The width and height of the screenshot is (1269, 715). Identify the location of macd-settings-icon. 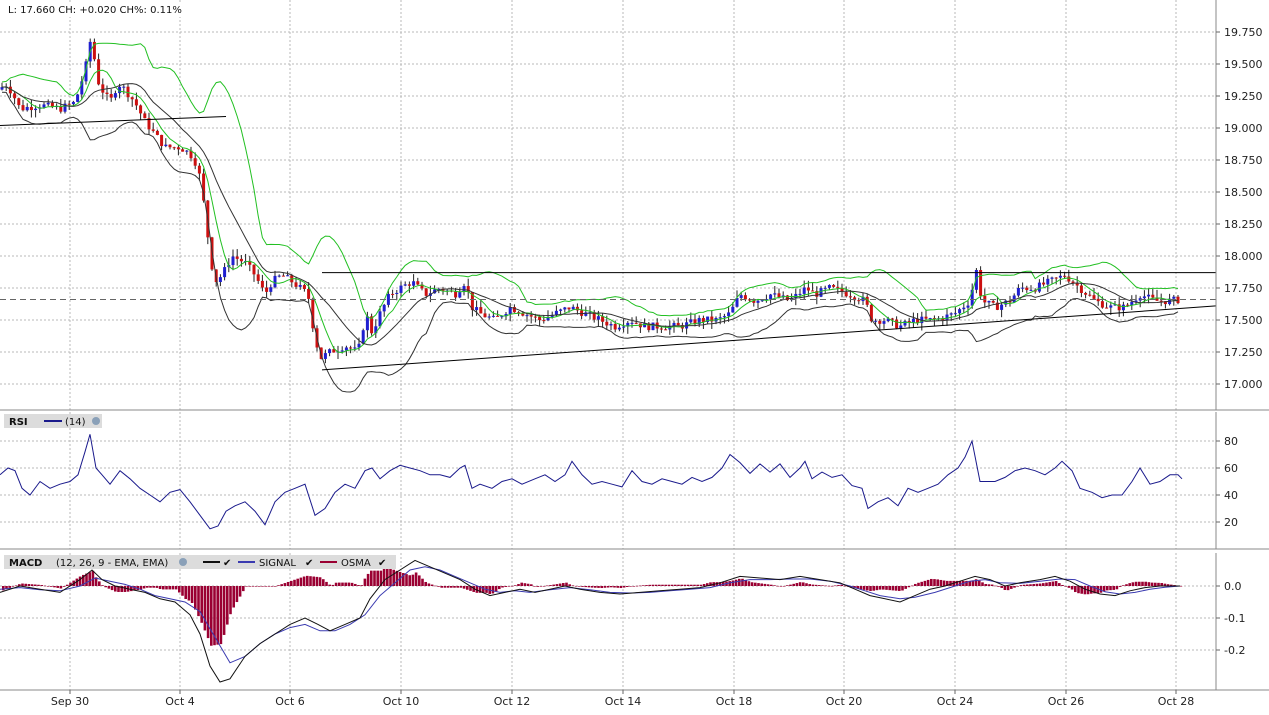
(183, 562).